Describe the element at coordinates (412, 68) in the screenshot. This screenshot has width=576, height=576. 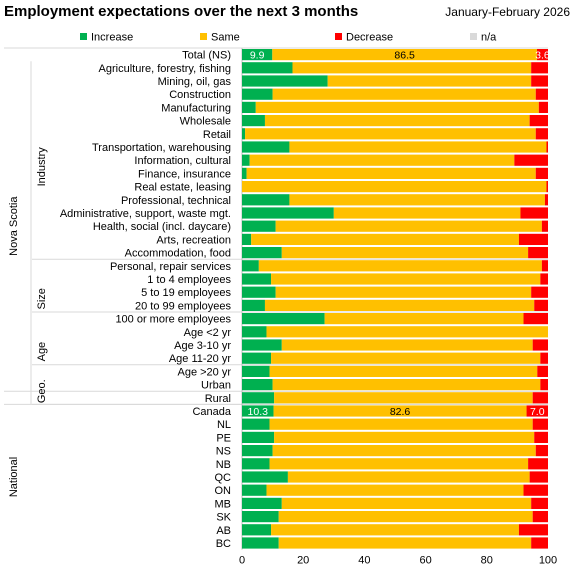
I see `bar-same-agriculture-forestry-fishing` at that location.